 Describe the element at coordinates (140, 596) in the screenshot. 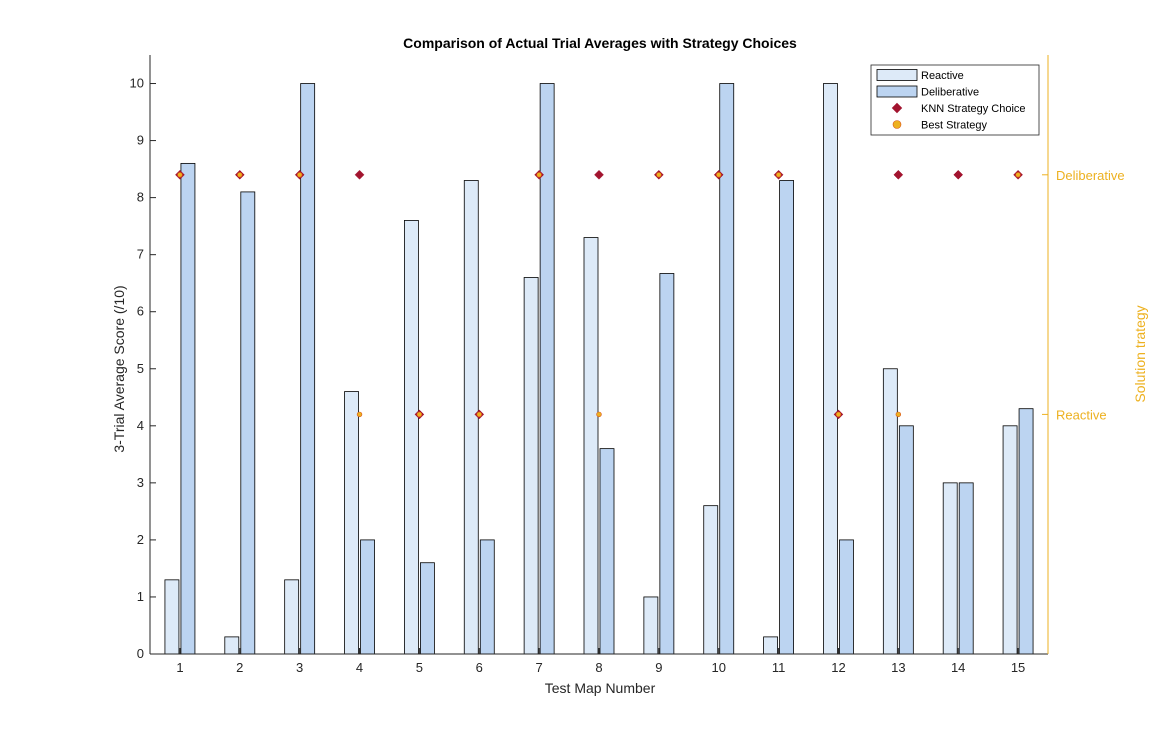

I see `y-tick-label: 1` at that location.